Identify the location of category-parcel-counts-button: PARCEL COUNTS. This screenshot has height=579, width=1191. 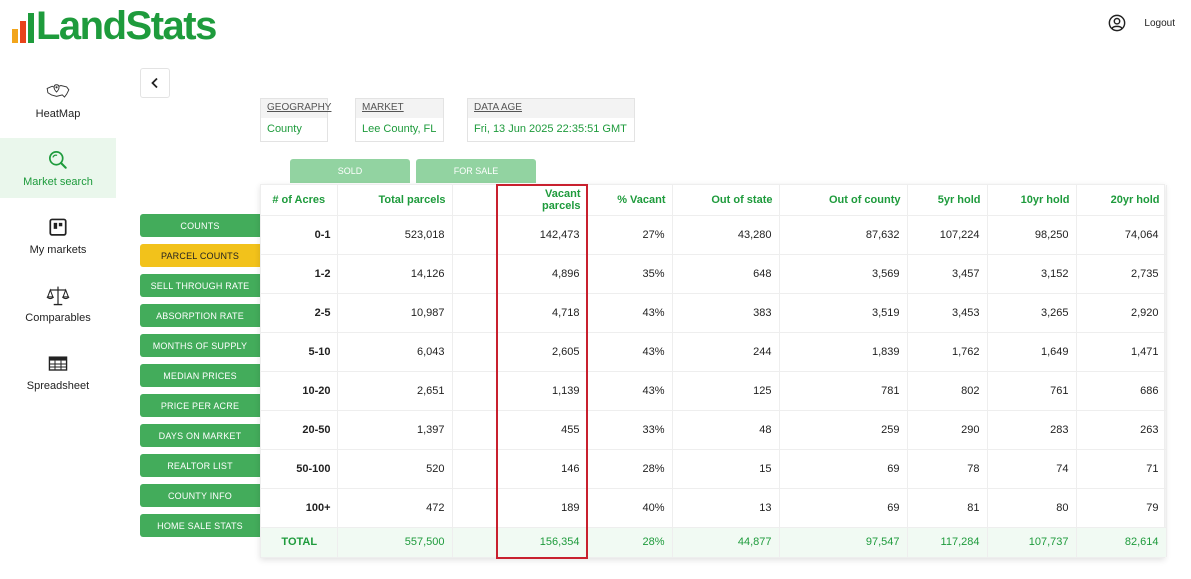
(200, 255).